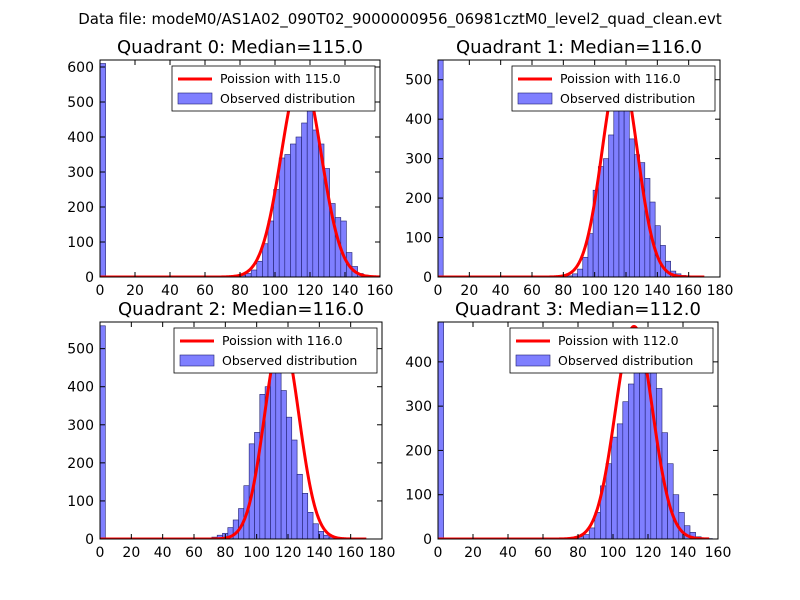  Describe the element at coordinates (579, 47) in the screenshot. I see `subplot-title: Quadrant 1: Median=116.0` at that location.